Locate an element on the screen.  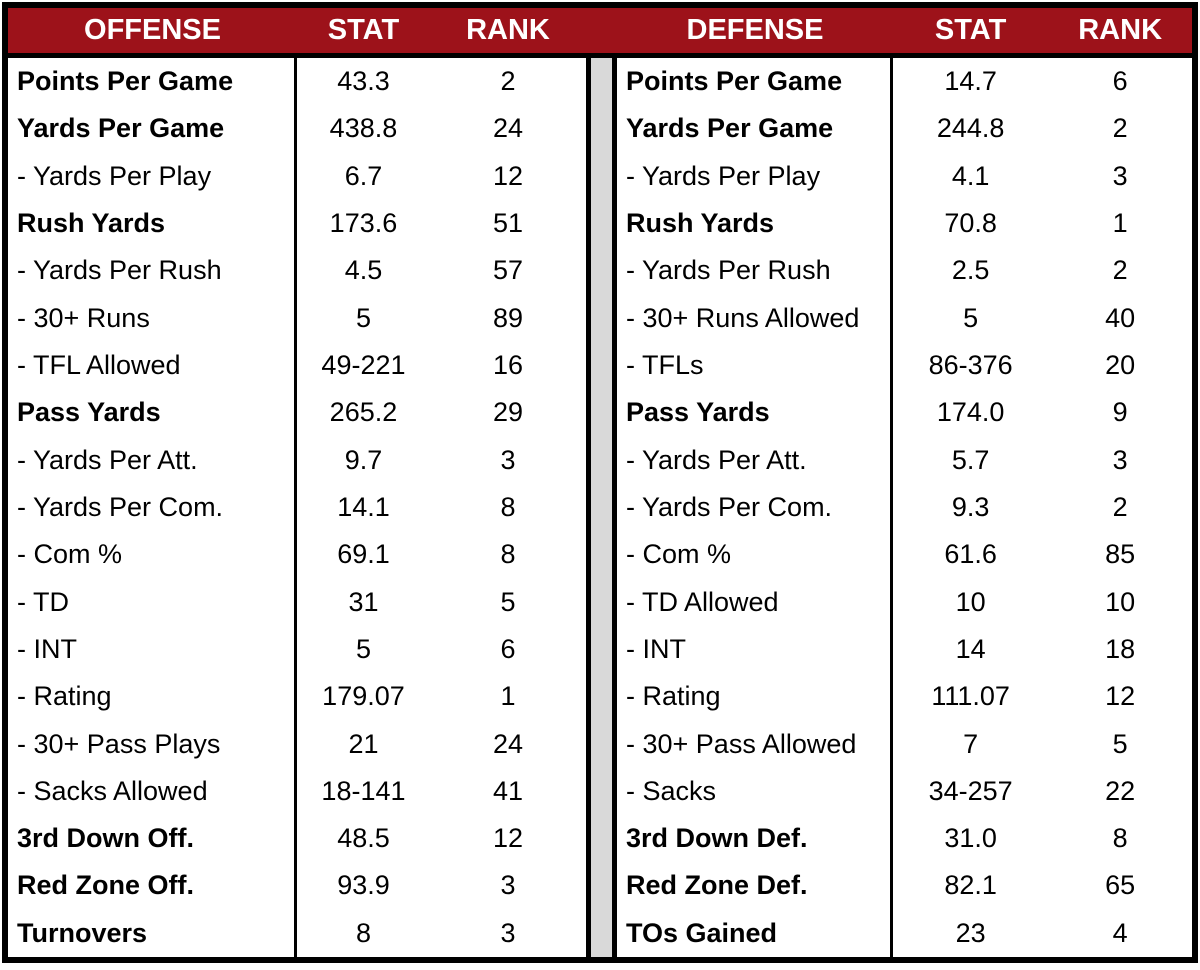
table-row: TOs Gained 23 4 is located at coordinates (904, 933).